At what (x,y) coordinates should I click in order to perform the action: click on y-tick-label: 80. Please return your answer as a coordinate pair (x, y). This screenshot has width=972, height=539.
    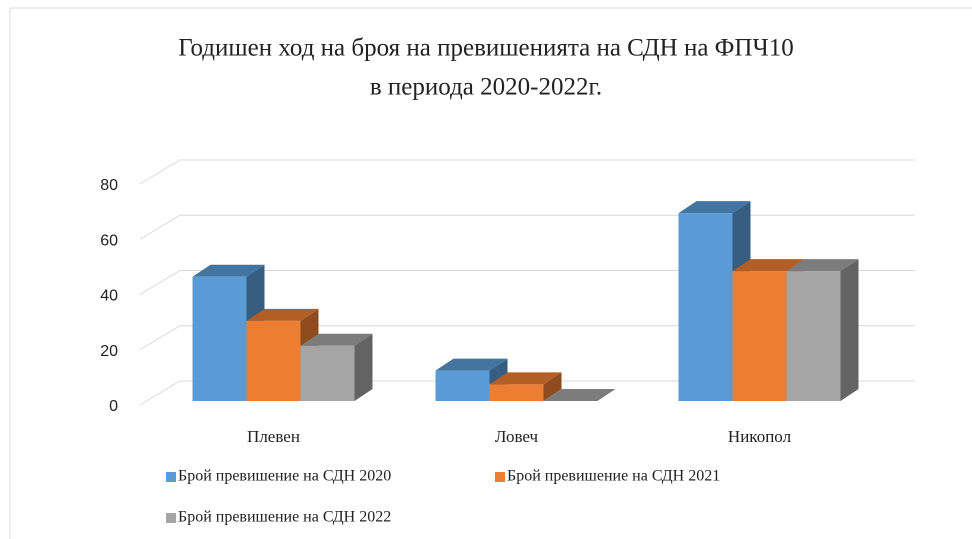
    Looking at the image, I should click on (109, 185).